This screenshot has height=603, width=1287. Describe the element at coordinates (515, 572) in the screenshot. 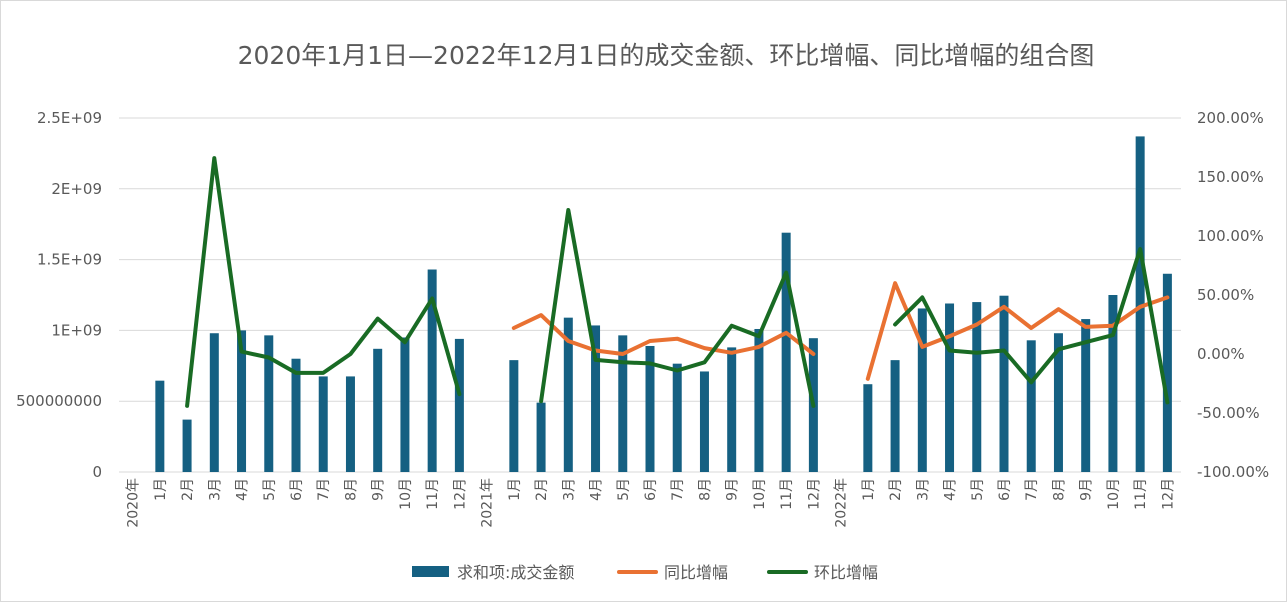

I see `legend-label: 求和项:成交金额` at that location.